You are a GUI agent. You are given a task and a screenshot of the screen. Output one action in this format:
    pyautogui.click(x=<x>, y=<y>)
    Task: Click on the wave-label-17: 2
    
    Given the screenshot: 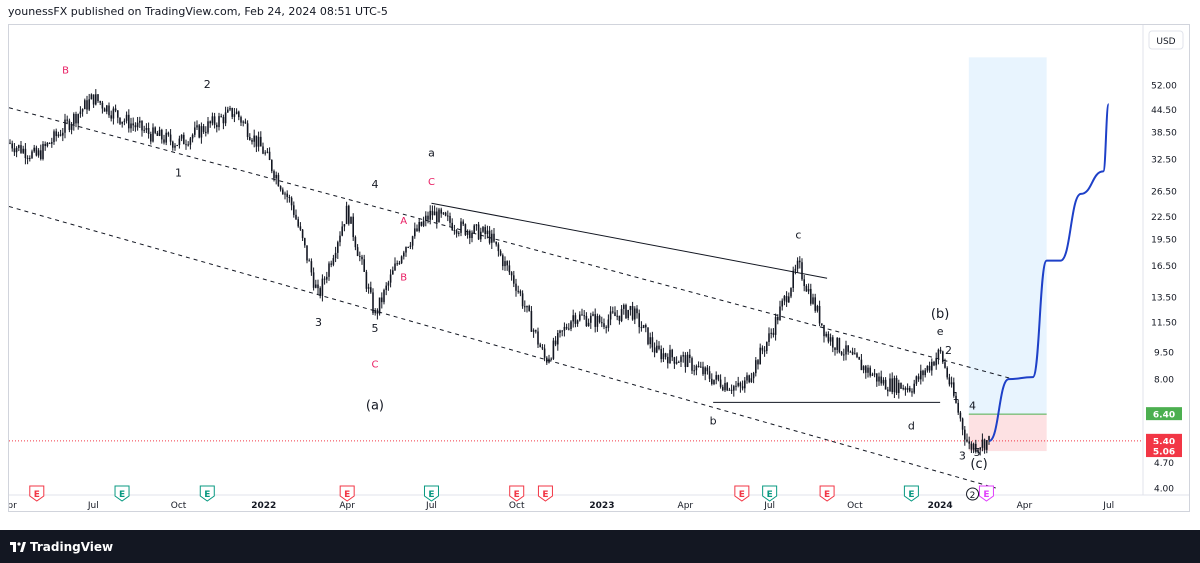 What is the action you would take?
    pyautogui.click(x=948, y=350)
    